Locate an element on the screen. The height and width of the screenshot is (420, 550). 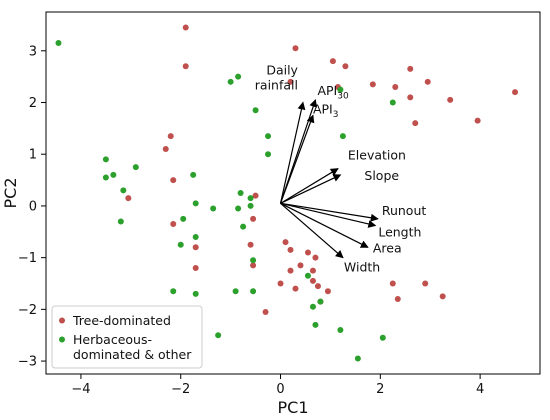
x-tick-label: 4 is located at coordinates (480, 389).